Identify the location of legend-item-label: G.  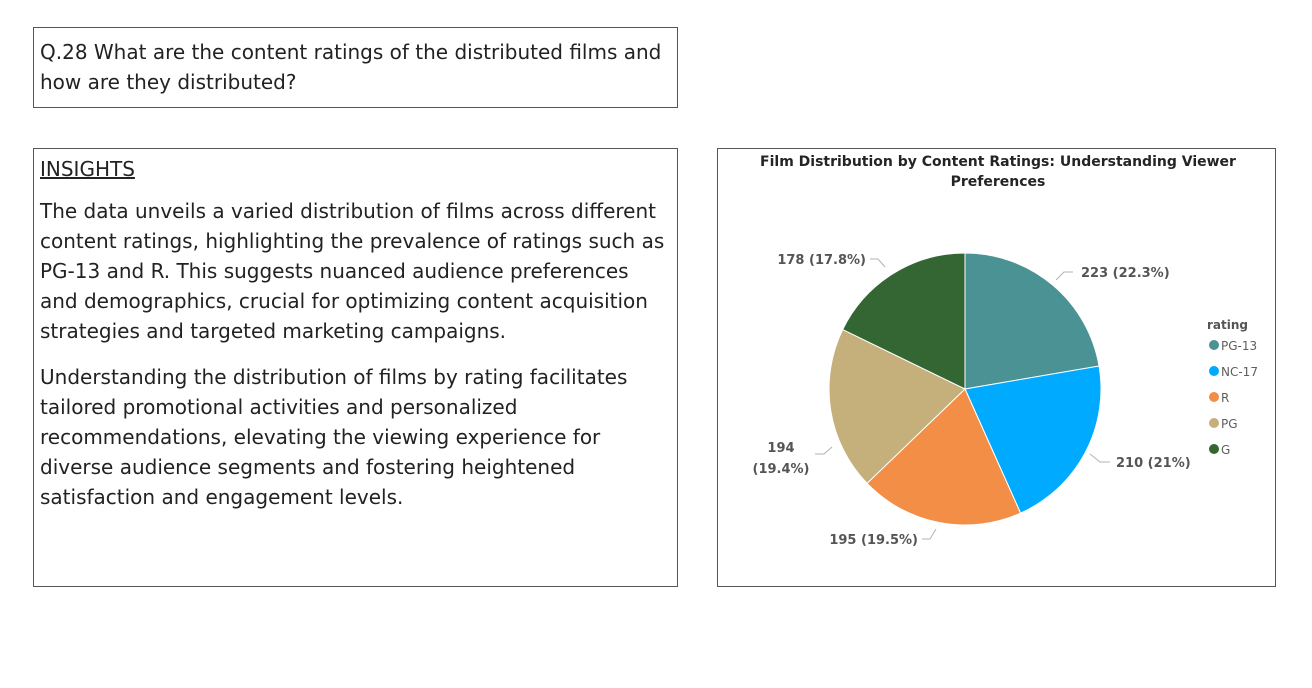
(1225, 450).